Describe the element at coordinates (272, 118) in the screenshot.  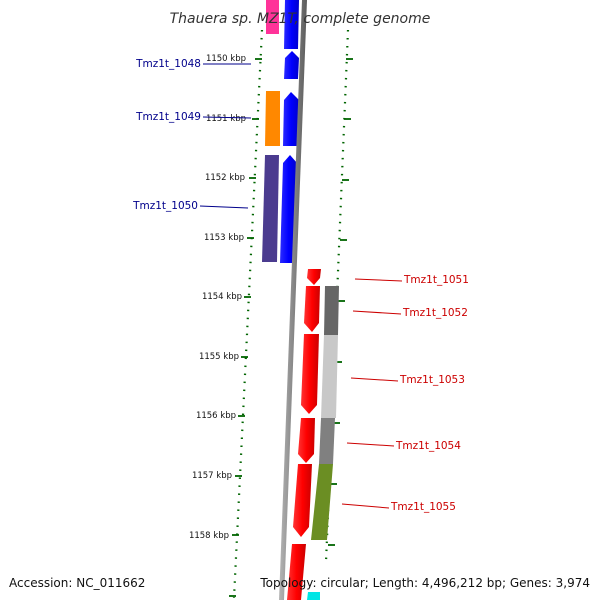
I see `cog-block-orange` at that location.